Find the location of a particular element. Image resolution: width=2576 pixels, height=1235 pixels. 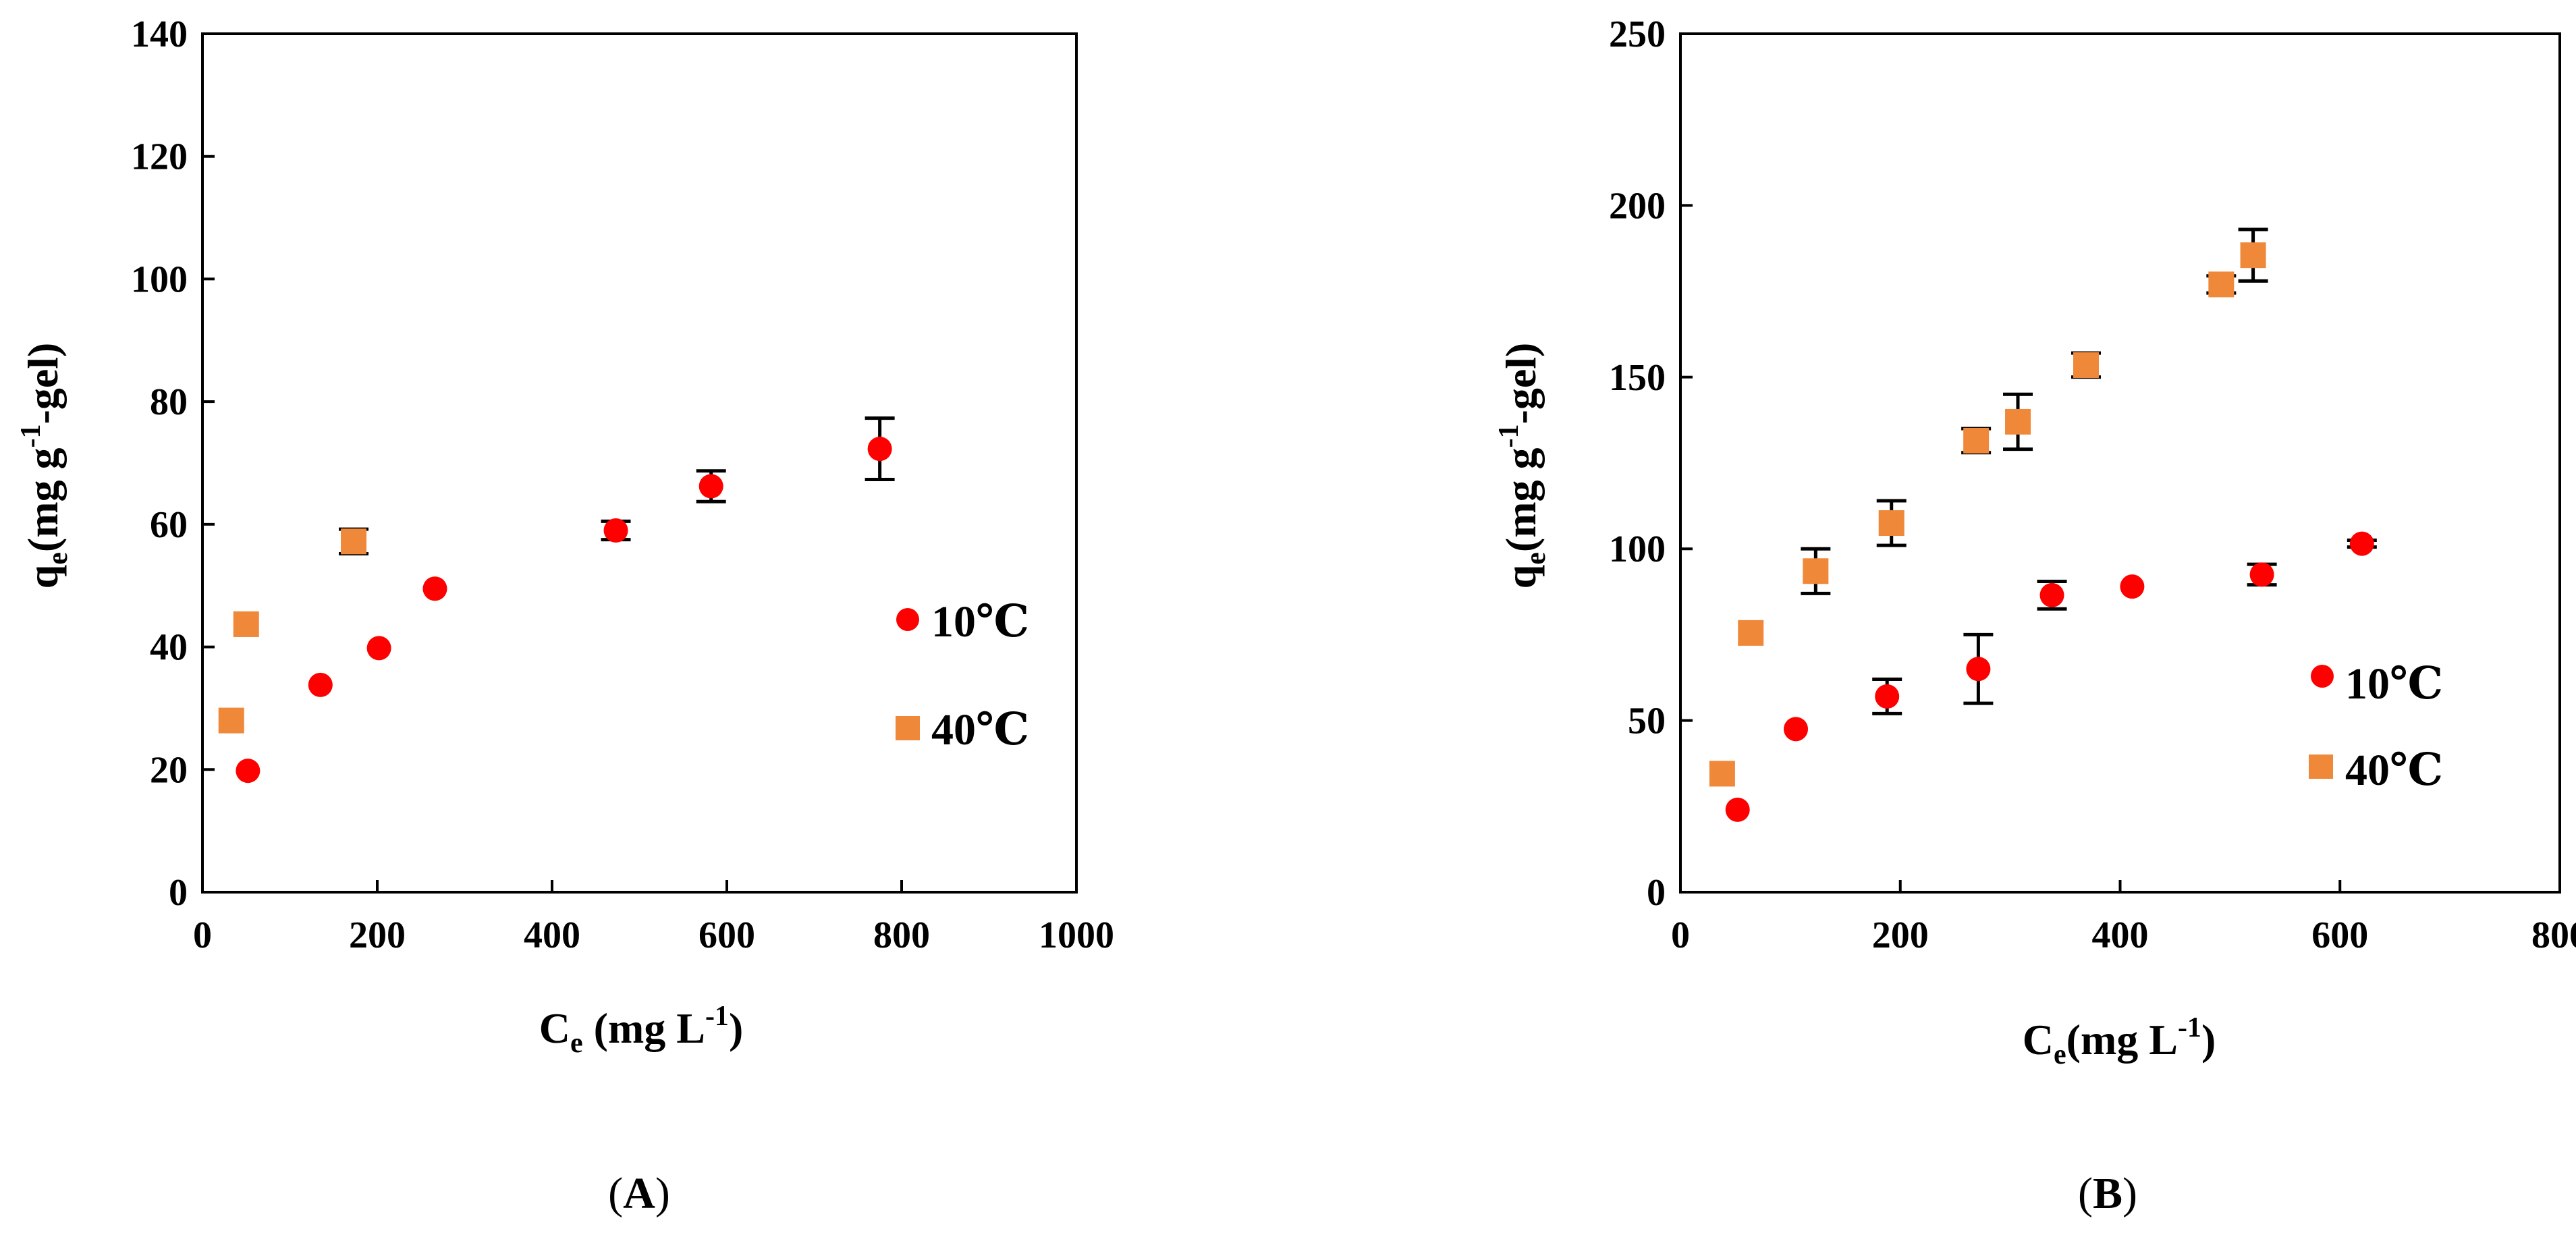

data-marks-a is located at coordinates (556, 600).